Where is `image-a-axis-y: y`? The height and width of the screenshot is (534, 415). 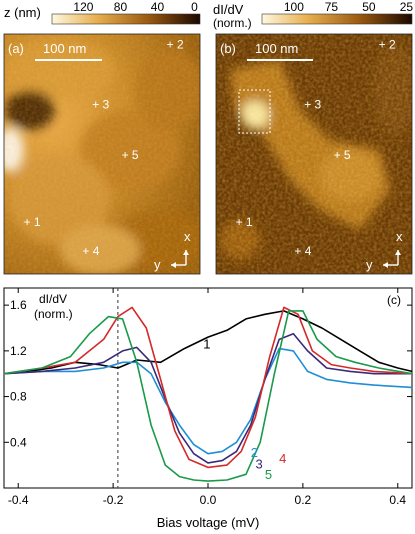 image-a-axis-y: y is located at coordinates (157, 264).